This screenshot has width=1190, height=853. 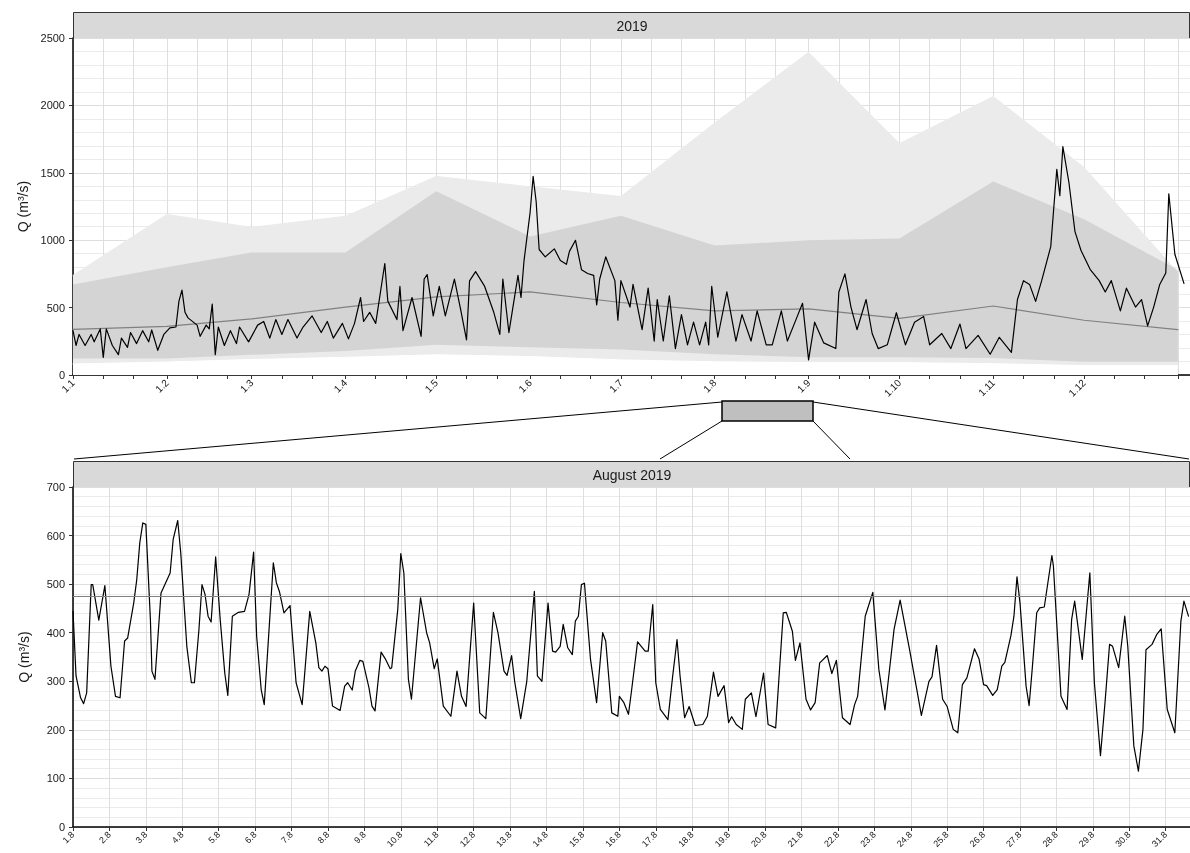 I want to click on x-tick-label: 3.8, so click(x=141, y=837).